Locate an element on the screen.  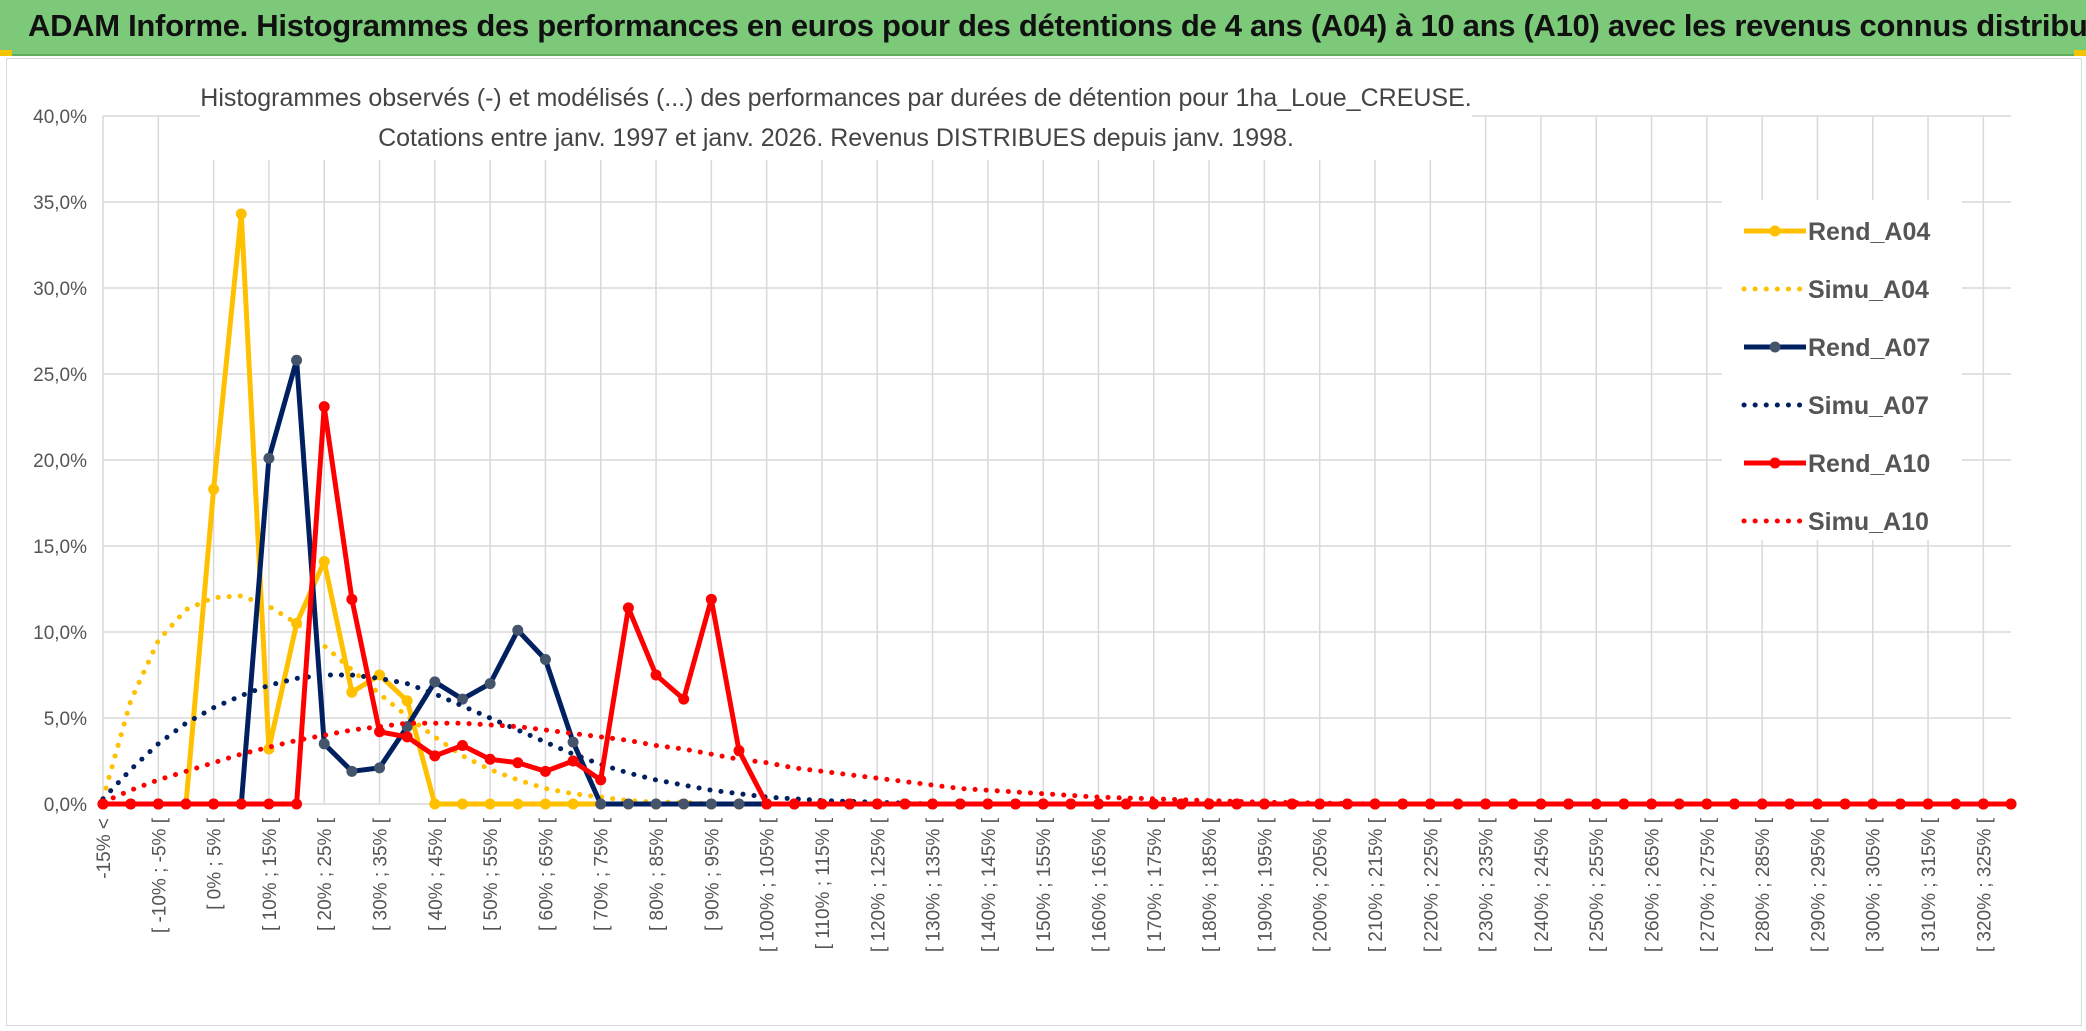
x-tick-label: [ 280% ; 285% [ is located at coordinates (1763, 884).